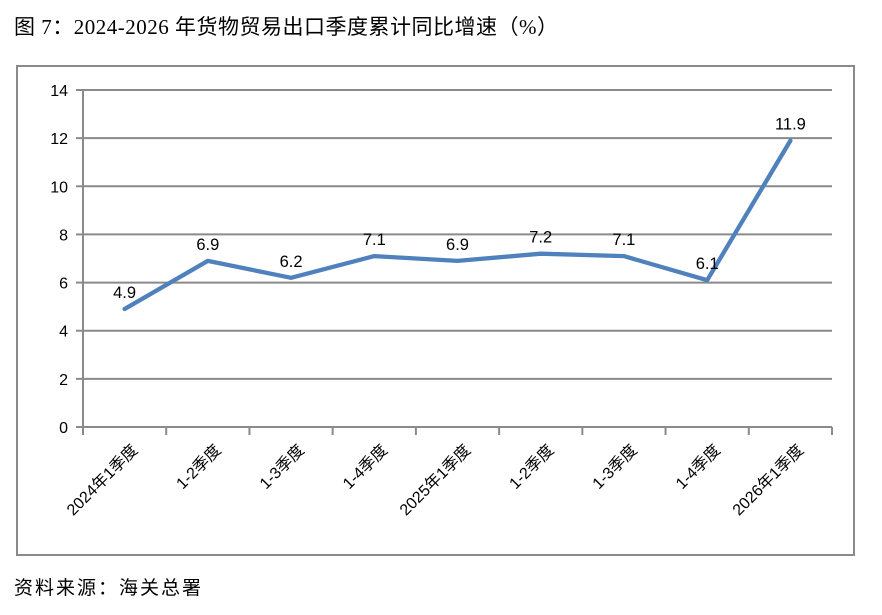 The width and height of the screenshot is (882, 615). What do you see at coordinates (435, 480) in the screenshot?
I see `x-tick-label: 2025年1季度` at bounding box center [435, 480].